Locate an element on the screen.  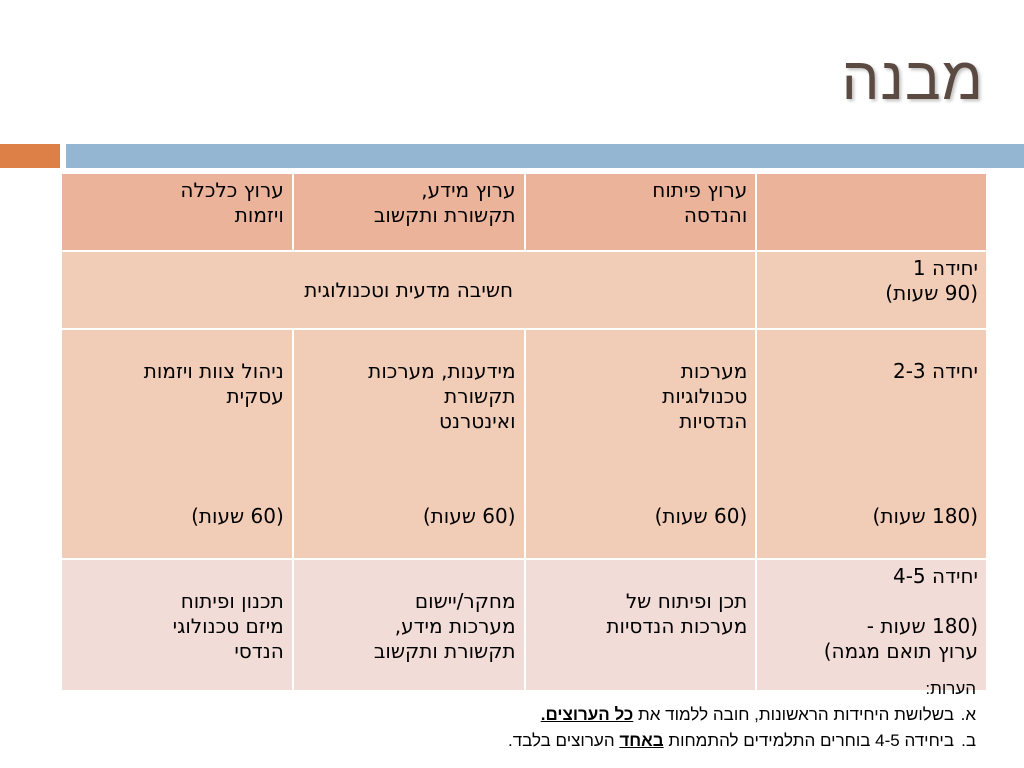
unit-4-5-engineering: תכן ופיתוח של מערכות הנדסיות is located at coordinates (640, 625).